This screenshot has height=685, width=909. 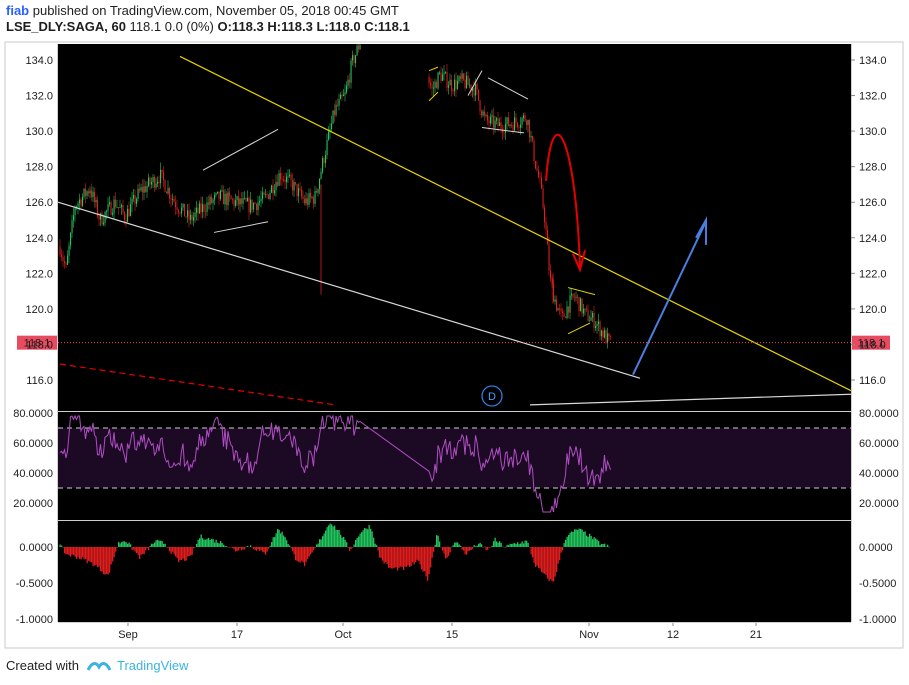 I want to click on price-tick-right: 124.0, so click(x=873, y=239).